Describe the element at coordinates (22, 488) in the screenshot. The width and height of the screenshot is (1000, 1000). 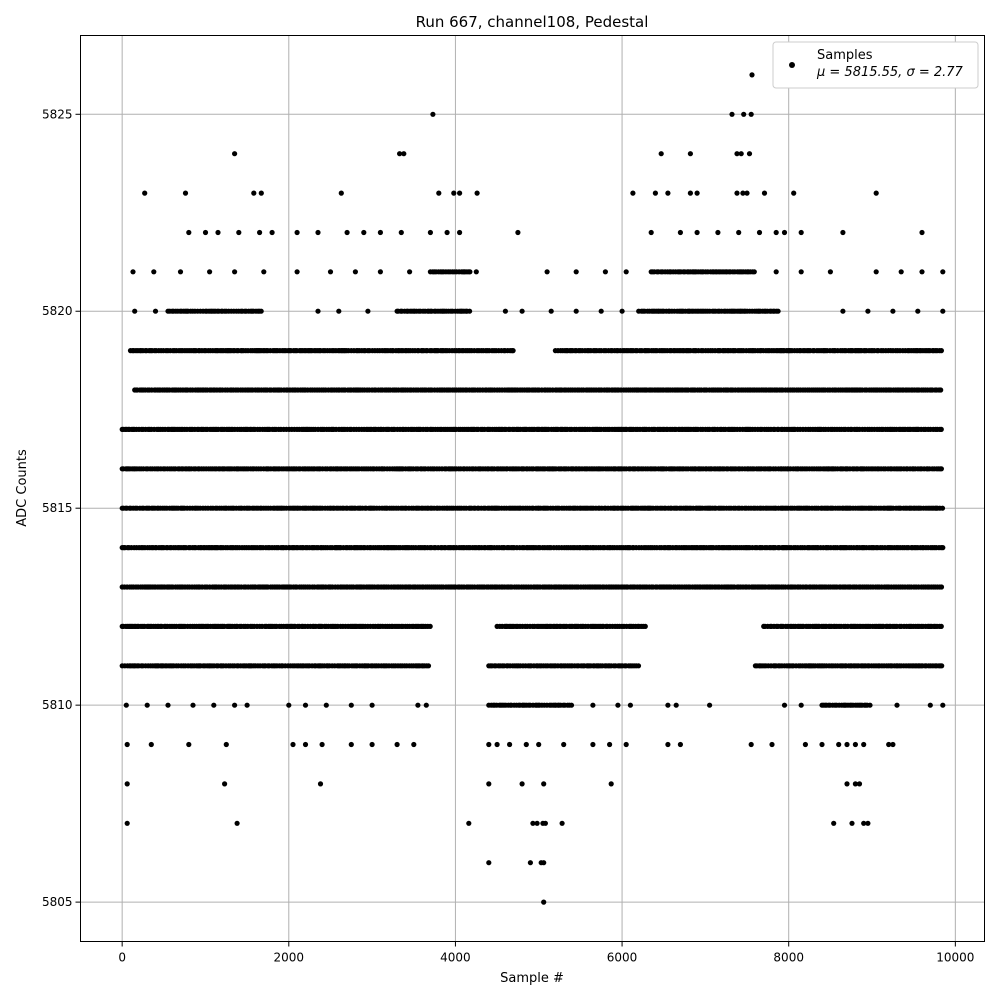
I see `y-axis-label: ADC Counts` at that location.